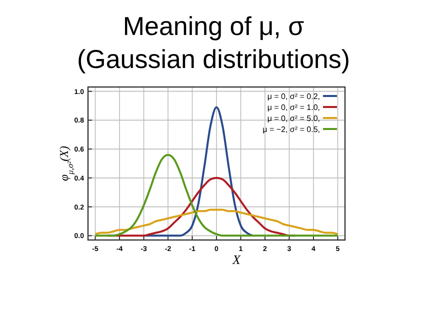 Image resolution: width=427 pixels, height=320 pixels. I want to click on legend-label: μ = 0, σ² = 0.2,, so click(293, 96).